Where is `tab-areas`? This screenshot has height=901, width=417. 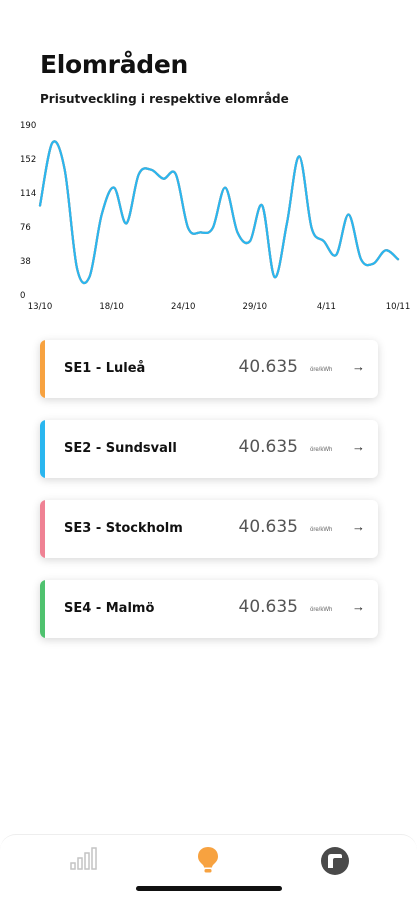 tab-areas is located at coordinates (208, 860).